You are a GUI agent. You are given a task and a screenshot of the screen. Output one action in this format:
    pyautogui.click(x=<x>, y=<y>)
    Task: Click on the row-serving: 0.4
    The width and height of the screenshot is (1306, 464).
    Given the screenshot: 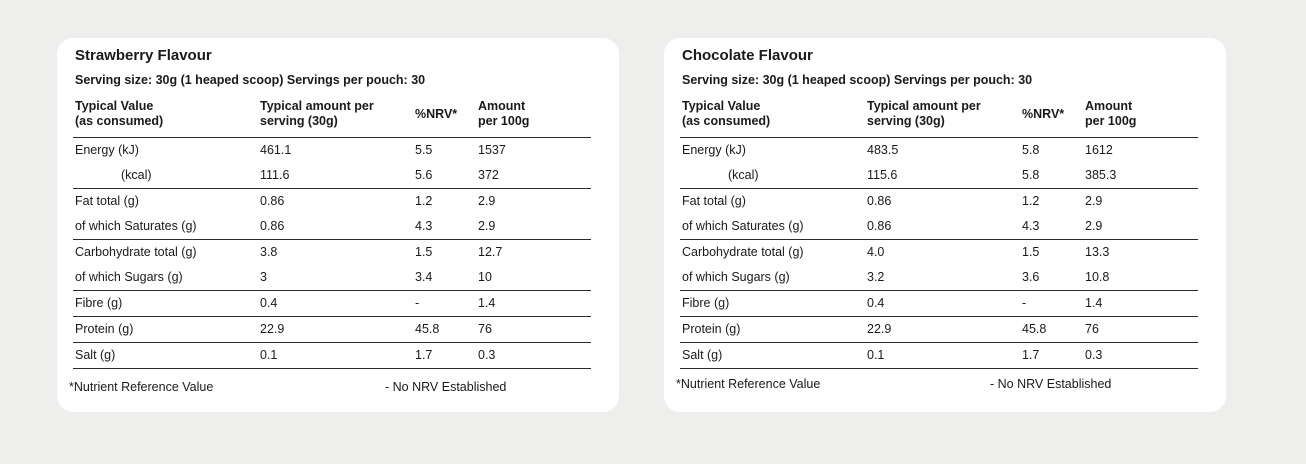 What is the action you would take?
    pyautogui.click(x=942, y=303)
    